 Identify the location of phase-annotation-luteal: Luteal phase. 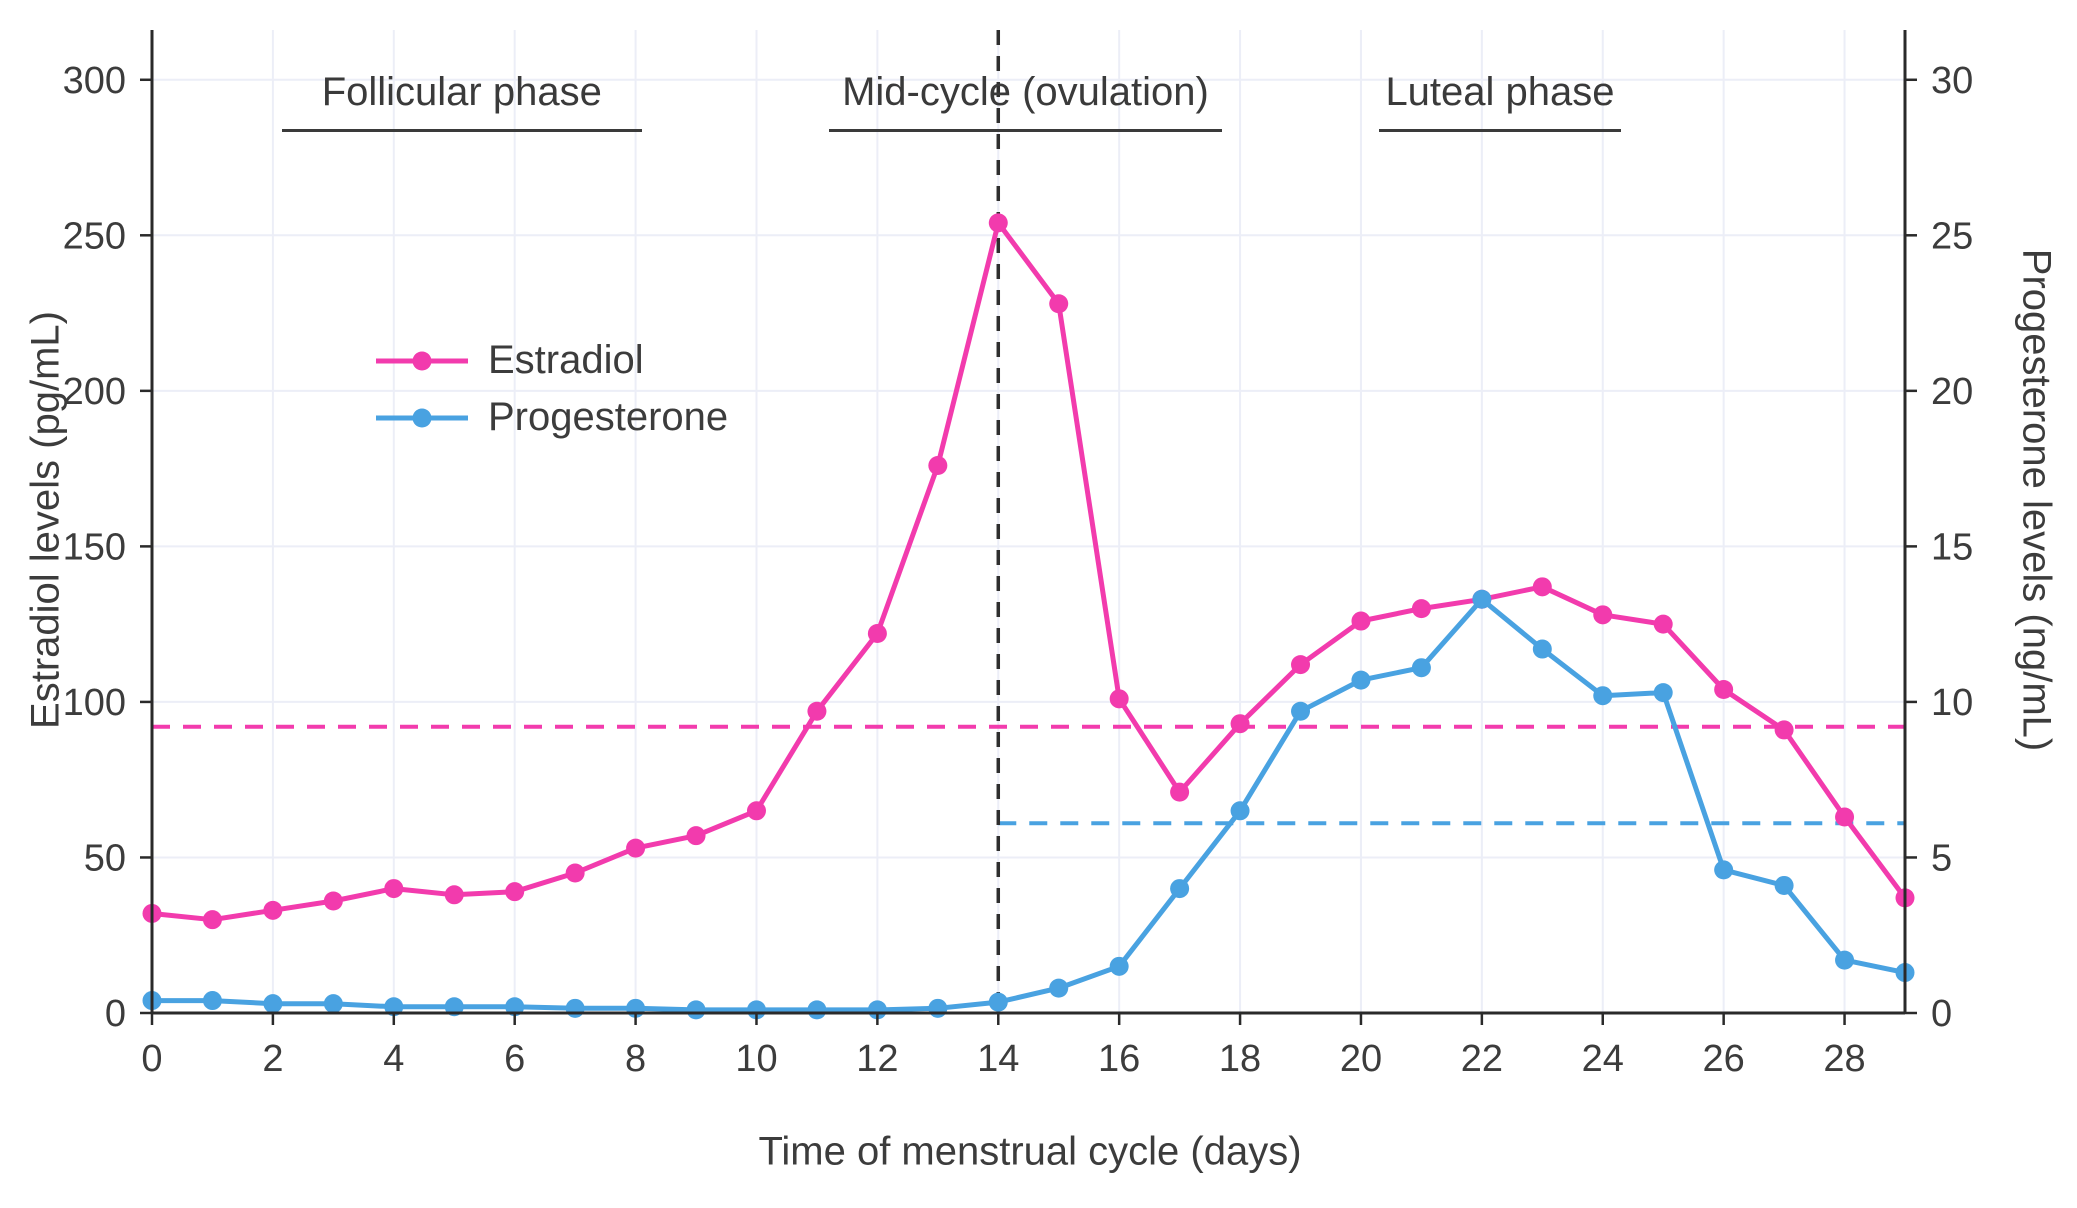
(1500, 101).